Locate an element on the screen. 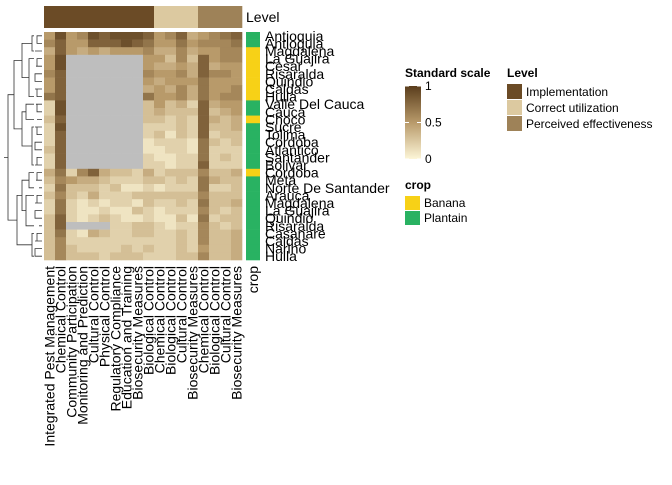 This screenshot has height=485, width=672. row-label: Norte De Santander is located at coordinates (327, 188).